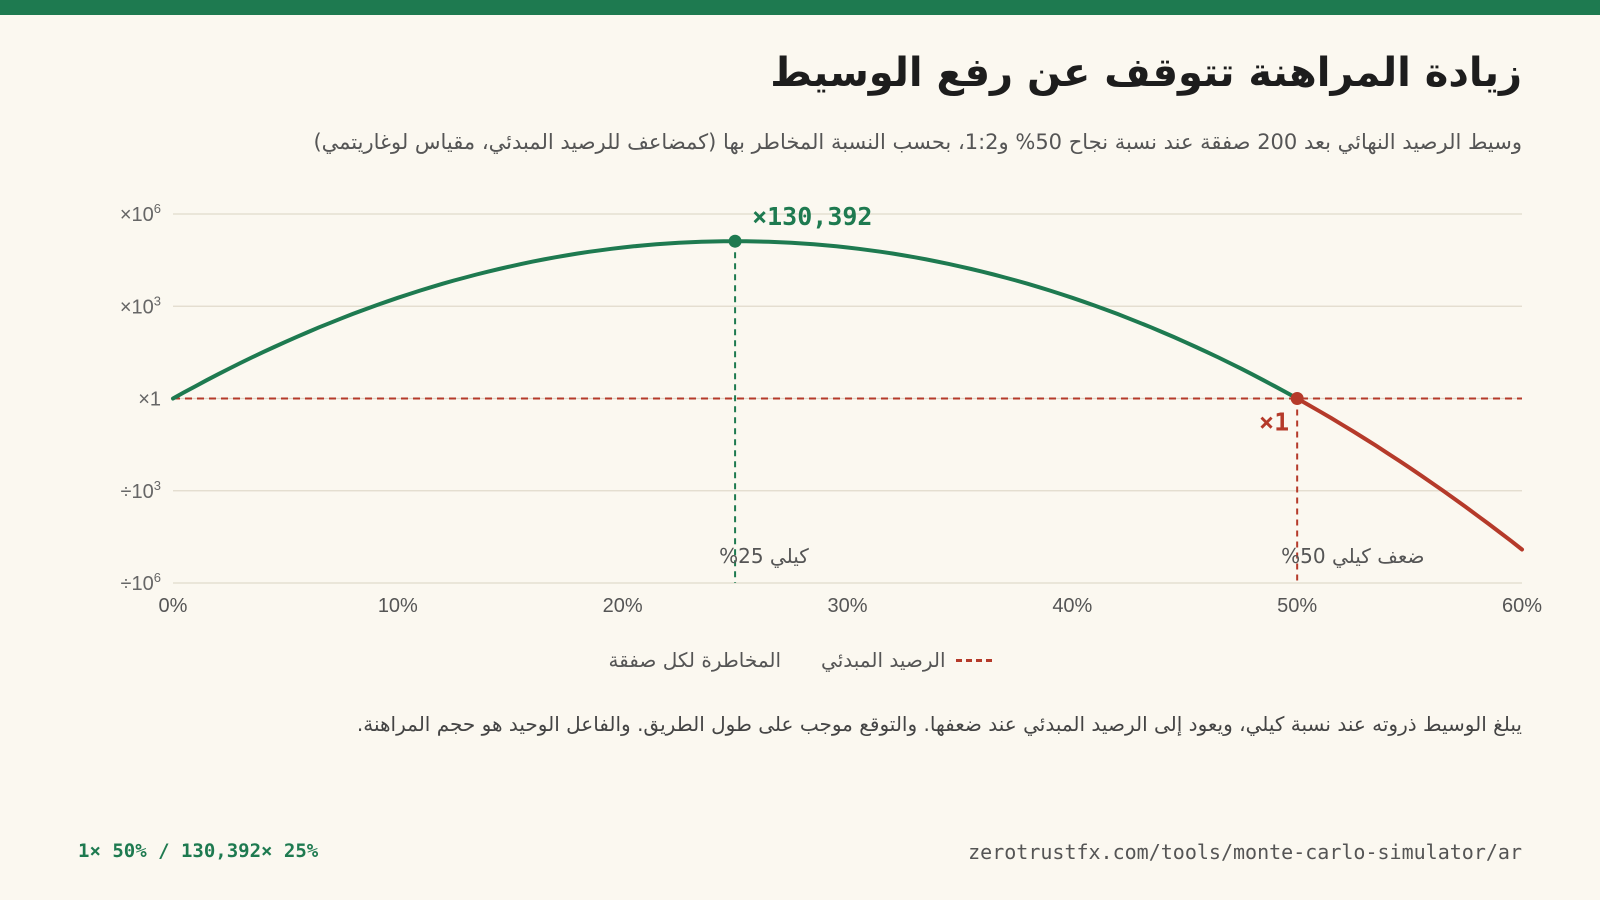  I want to click on y-tick-label: ÷103, so click(141, 490).